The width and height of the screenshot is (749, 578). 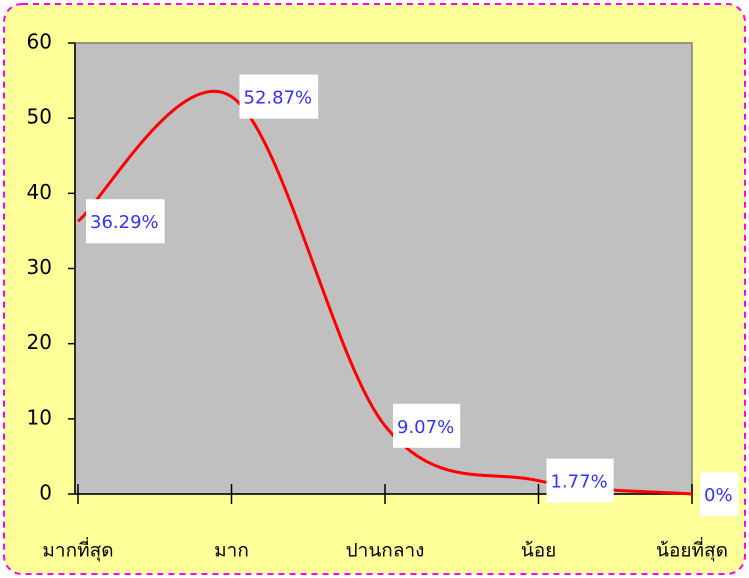 I want to click on y-tick-label: 60, so click(x=39, y=42).